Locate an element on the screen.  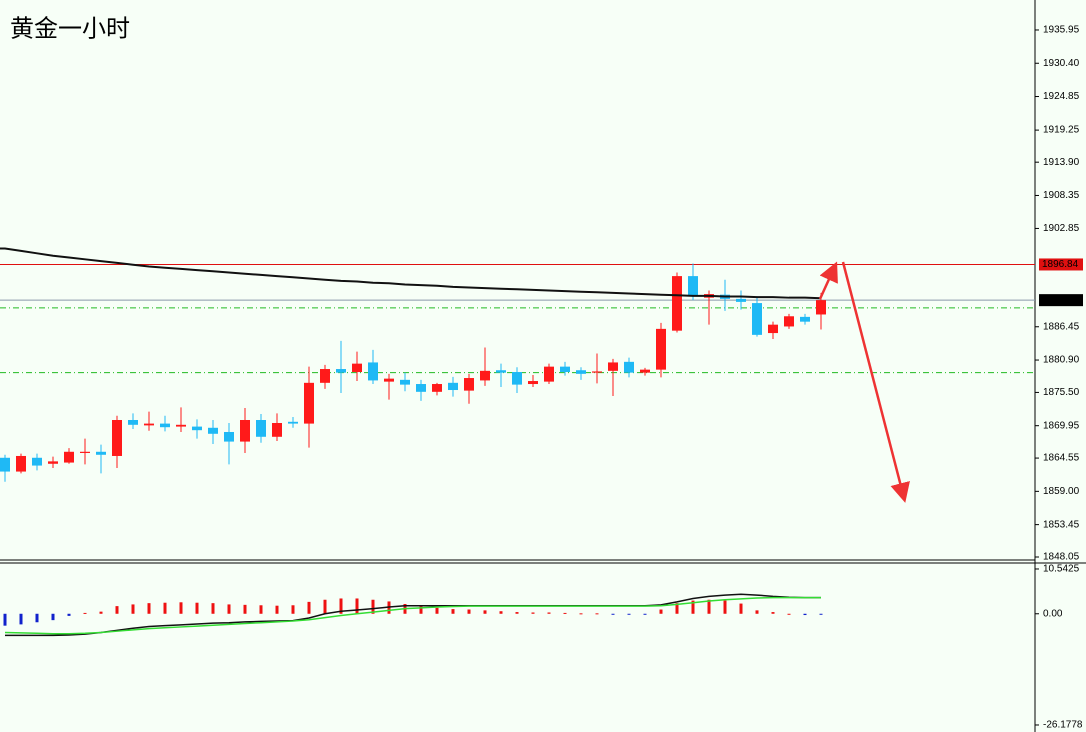
y-tick-label: 1919.25 is located at coordinates (1061, 130).